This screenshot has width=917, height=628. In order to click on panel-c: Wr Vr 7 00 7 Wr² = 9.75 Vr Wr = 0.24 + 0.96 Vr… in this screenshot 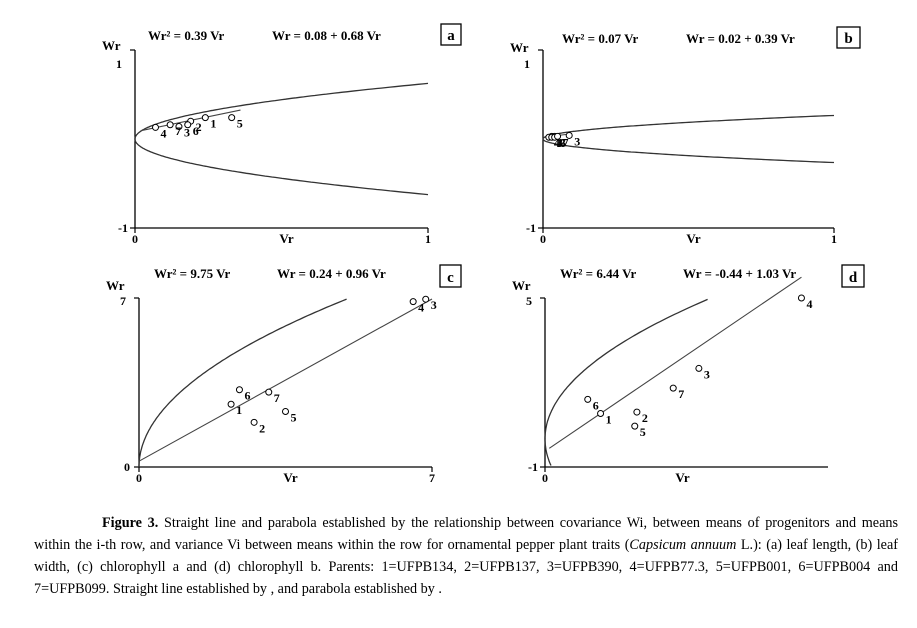, I will do `click(284, 374)`.